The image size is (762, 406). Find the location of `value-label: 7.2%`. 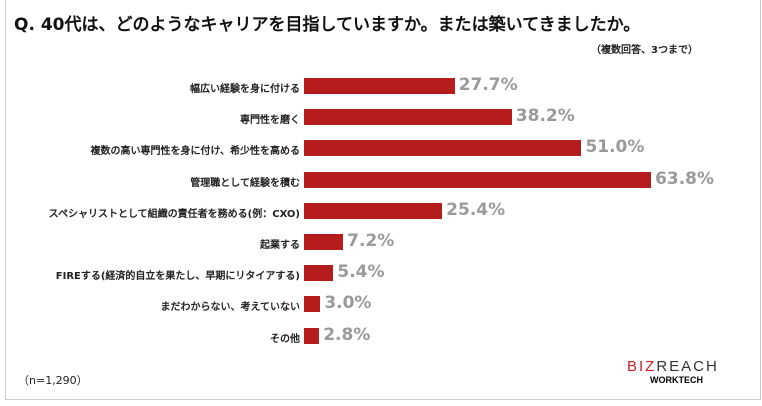

value-label: 7.2% is located at coordinates (371, 241).